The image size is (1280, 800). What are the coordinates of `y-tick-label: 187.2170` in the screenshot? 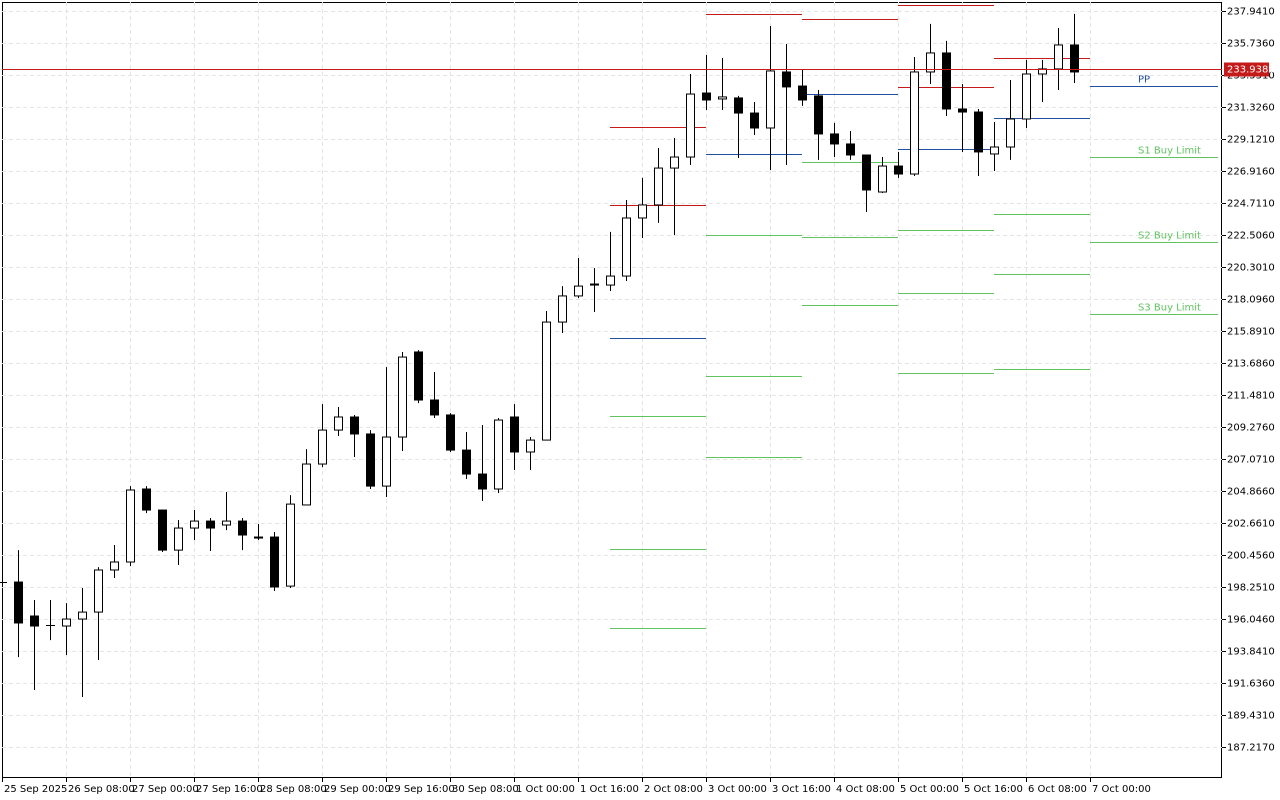 It's located at (1251, 748).